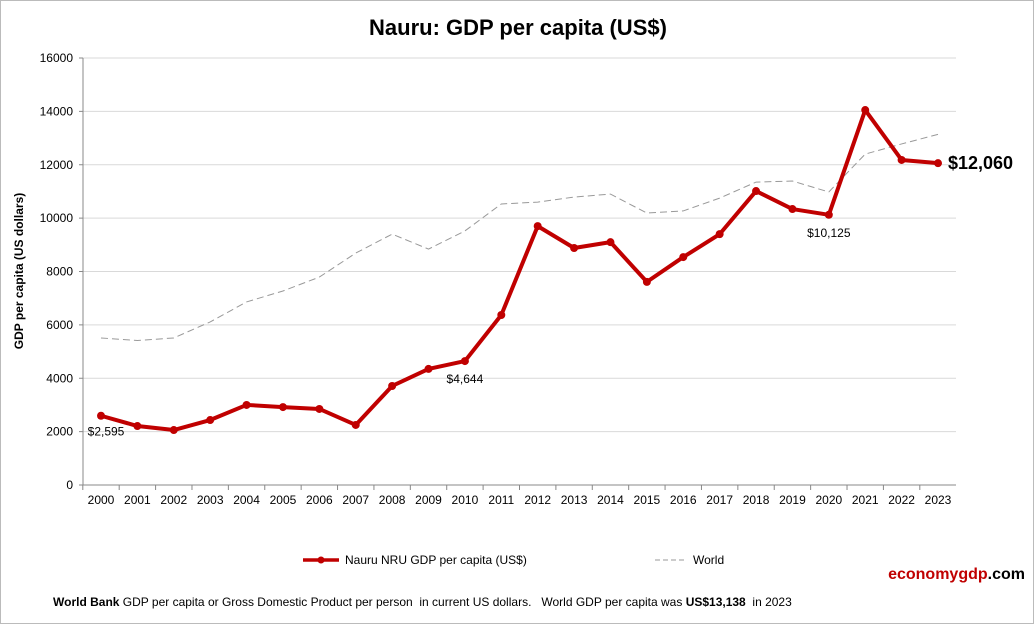  What do you see at coordinates (973, 574) in the screenshot?
I see `brand-part-2: gdp` at bounding box center [973, 574].